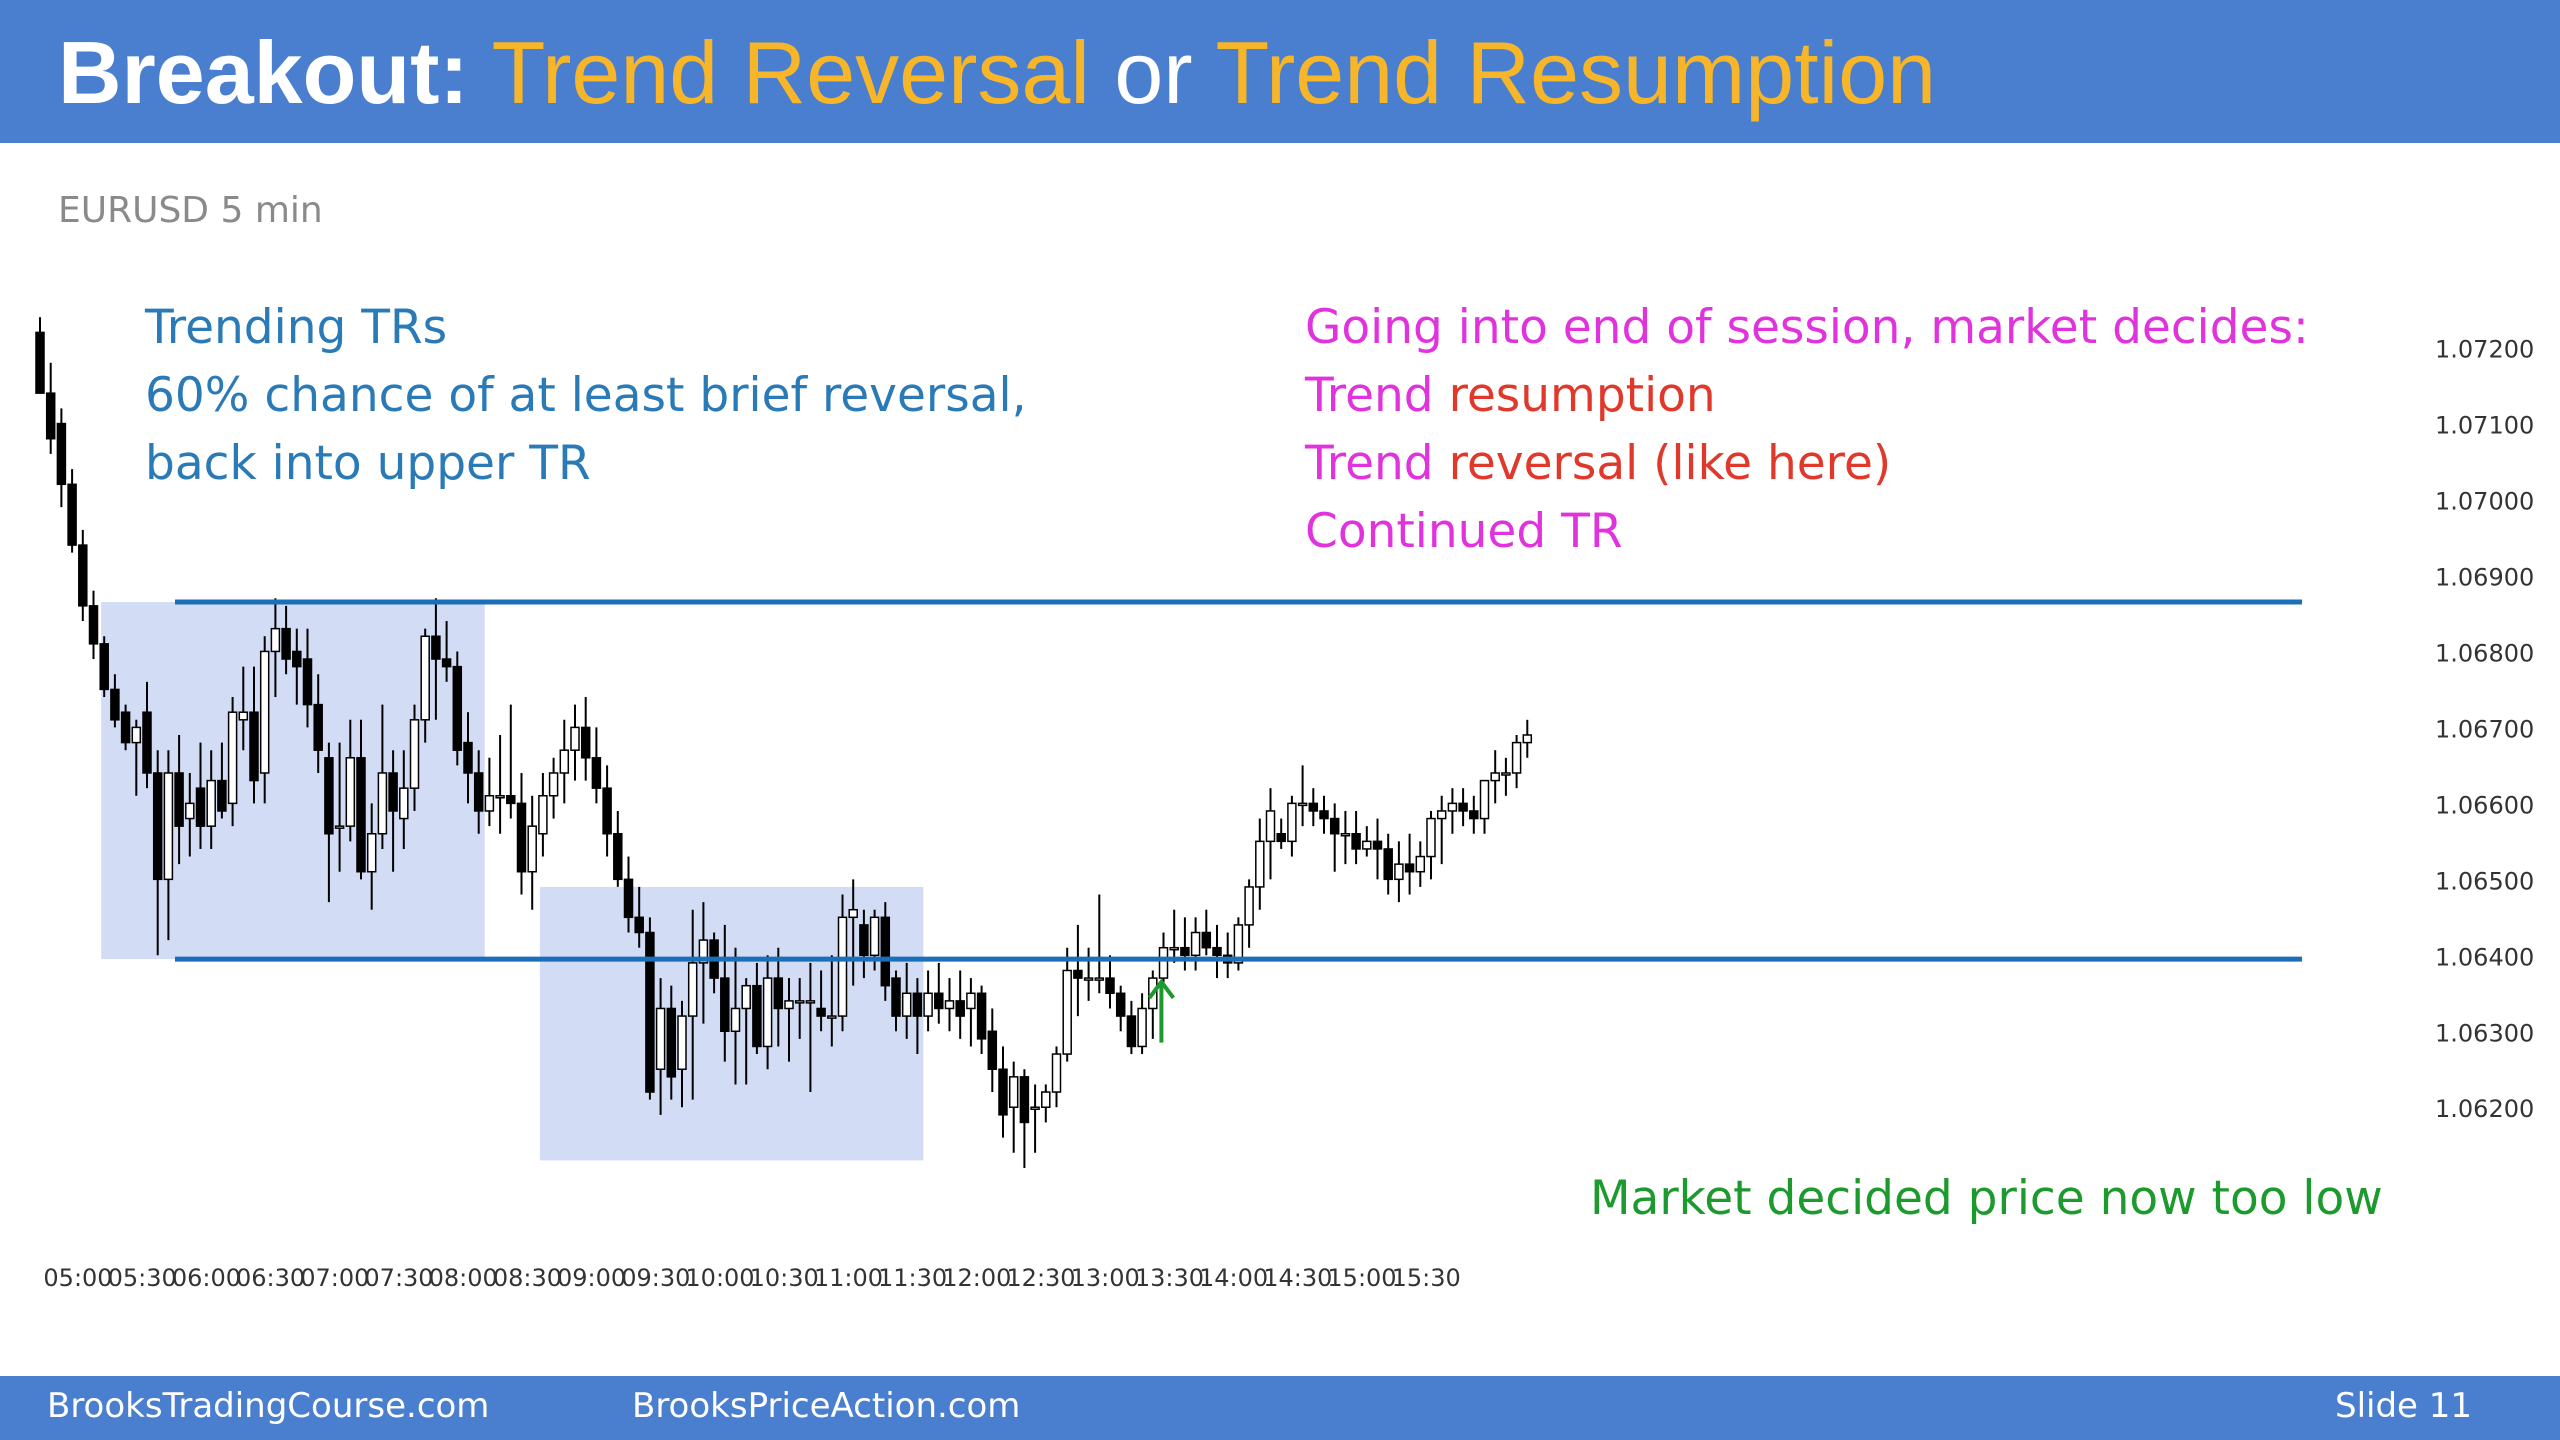  What do you see at coordinates (2484, 1033) in the screenshot?
I see `y-tick-label: 1.06300` at bounding box center [2484, 1033].